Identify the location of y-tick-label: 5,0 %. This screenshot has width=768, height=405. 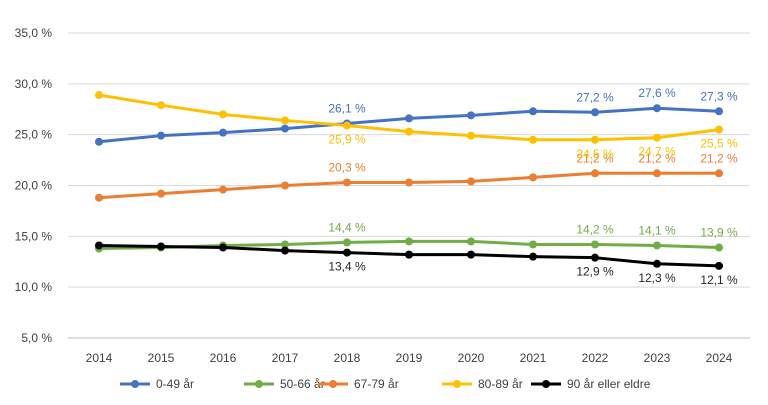
(36, 338).